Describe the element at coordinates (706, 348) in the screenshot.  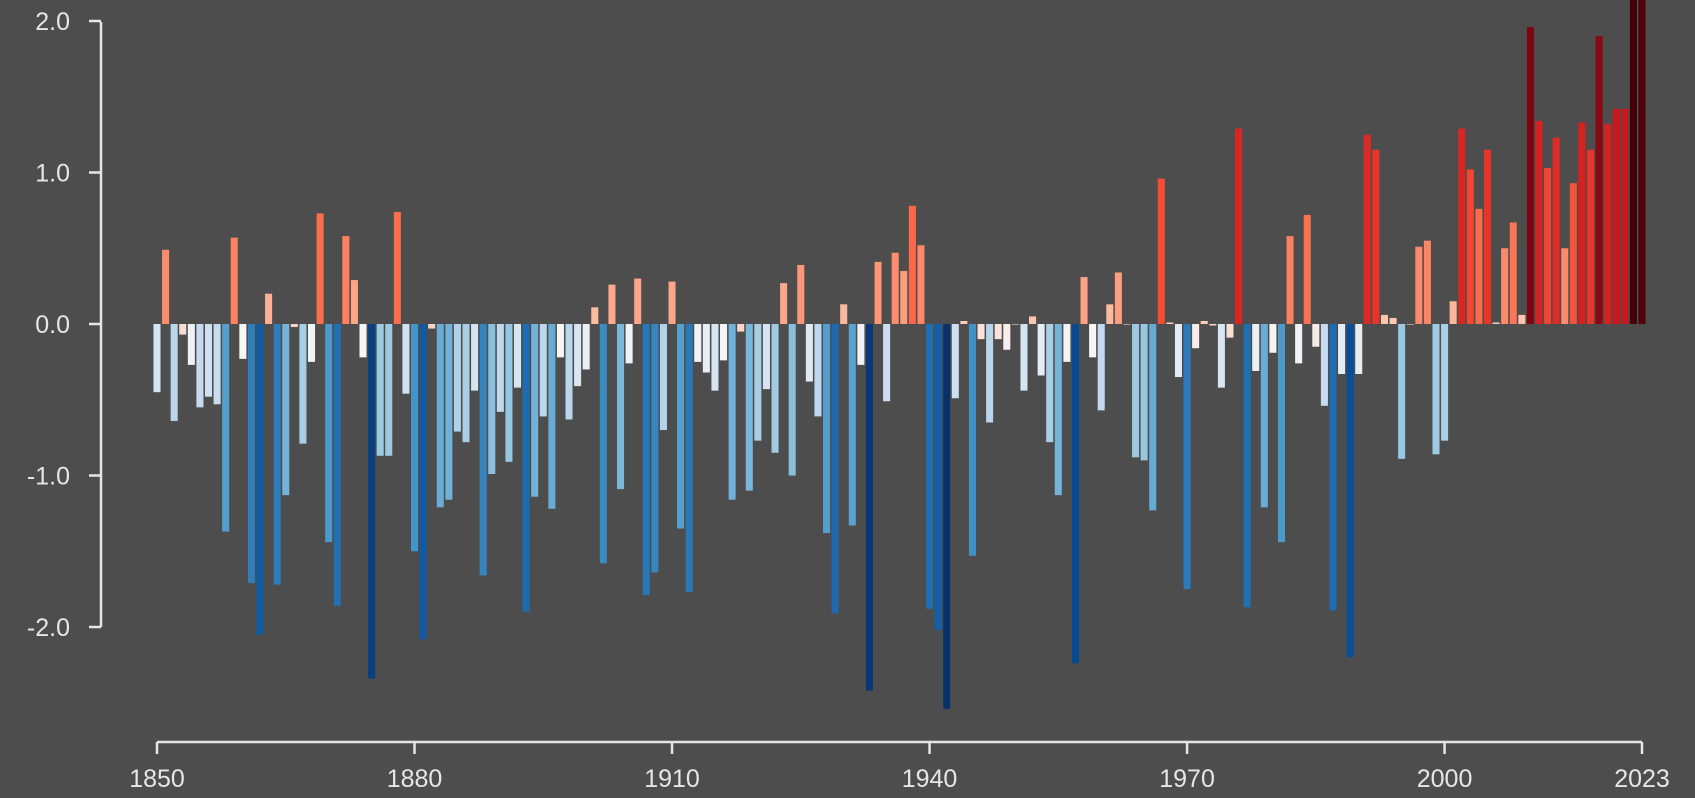
I see `bar-1914` at that location.